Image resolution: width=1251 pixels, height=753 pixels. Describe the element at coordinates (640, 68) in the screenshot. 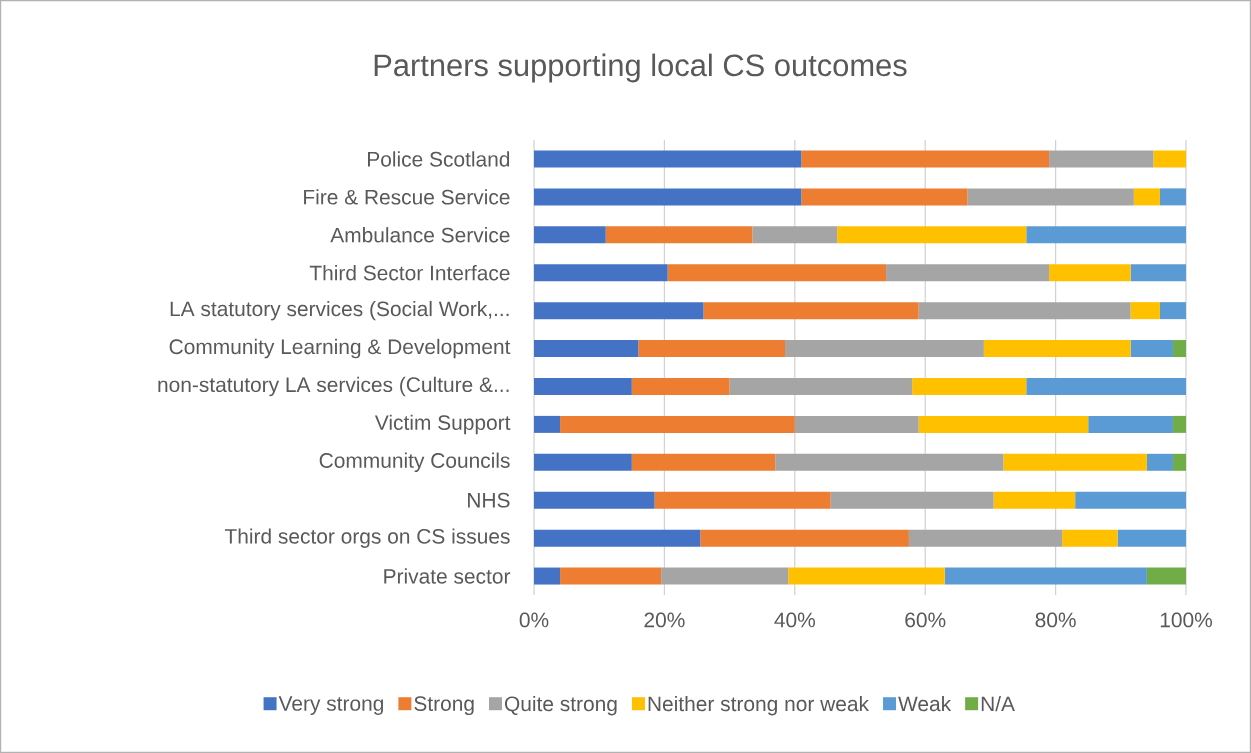

I see `chart-title: Partners supporting local CS outcomes` at that location.